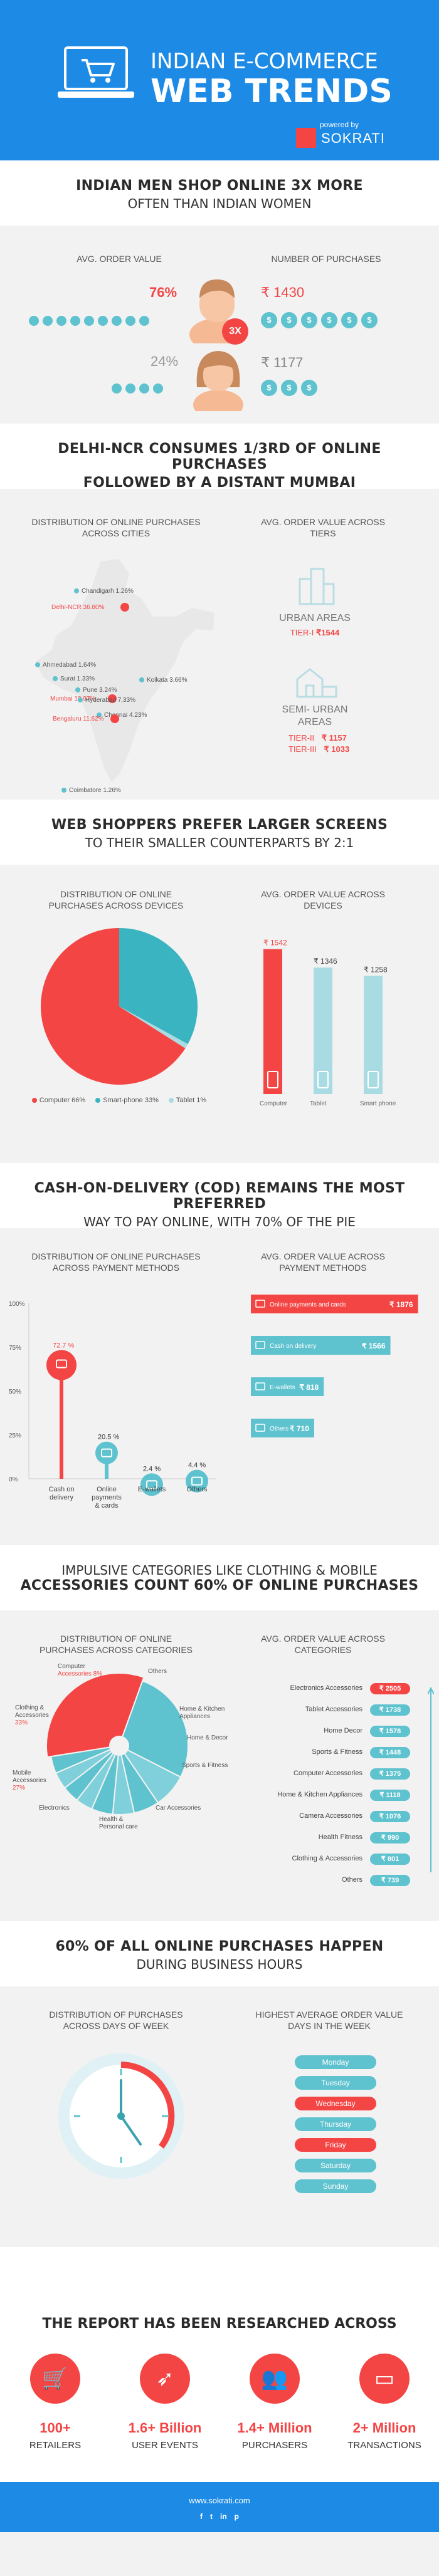 This screenshot has width=439, height=2576. I want to click on social-p-icon: p, so click(236, 2516).